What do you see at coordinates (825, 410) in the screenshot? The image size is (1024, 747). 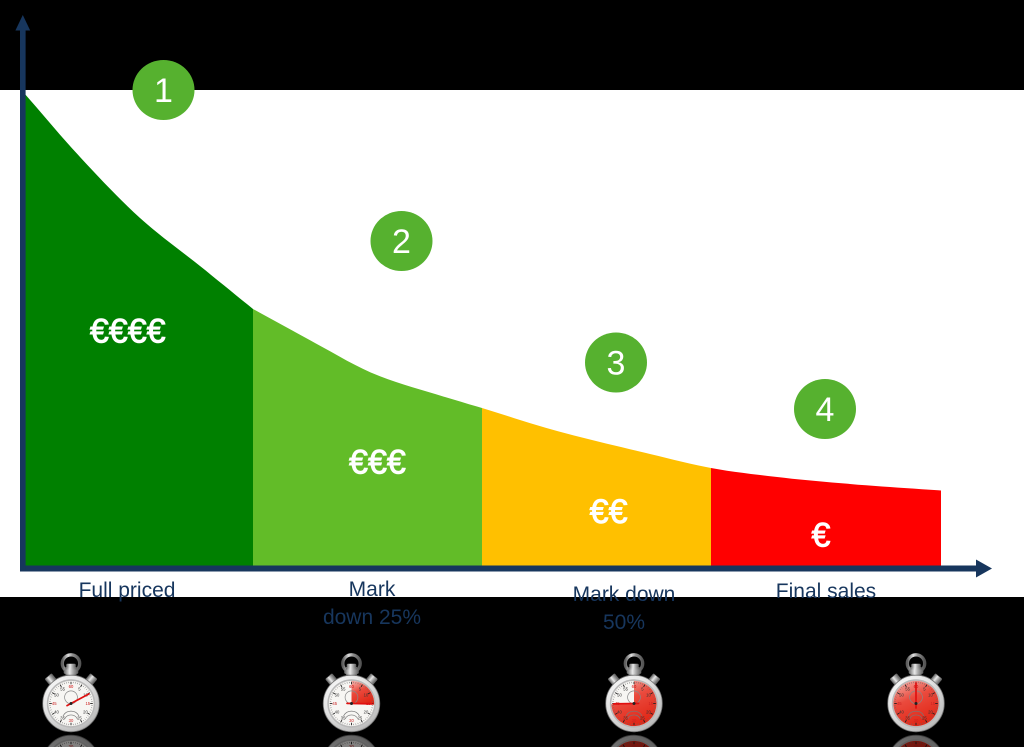 I see `svg-text: 4` at bounding box center [825, 410].